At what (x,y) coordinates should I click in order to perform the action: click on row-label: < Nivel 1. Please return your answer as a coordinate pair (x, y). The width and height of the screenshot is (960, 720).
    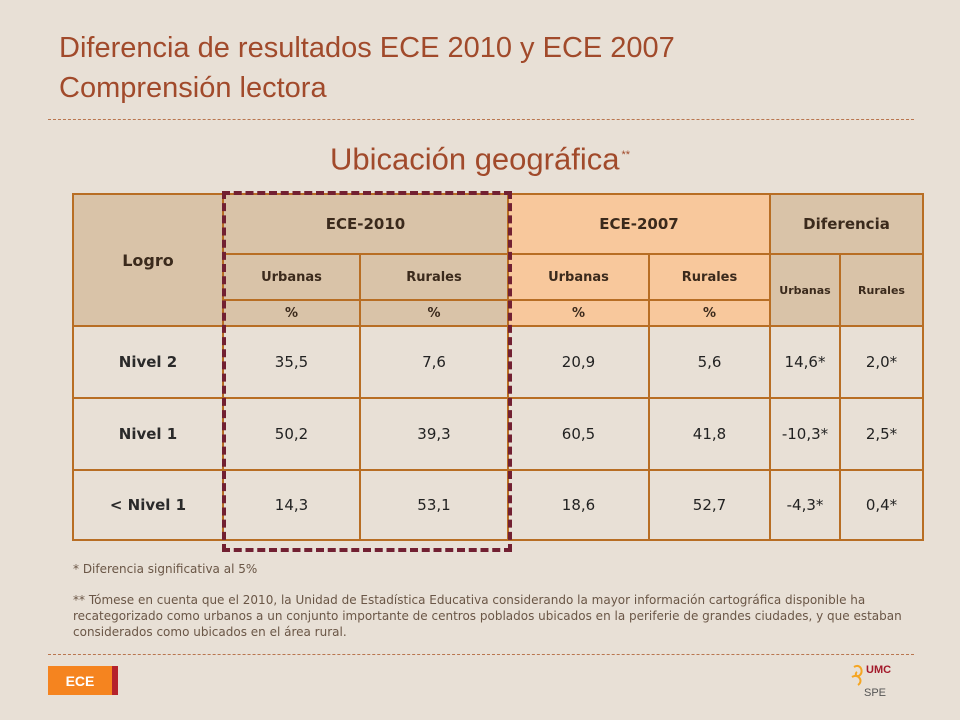
    Looking at the image, I should click on (148, 505).